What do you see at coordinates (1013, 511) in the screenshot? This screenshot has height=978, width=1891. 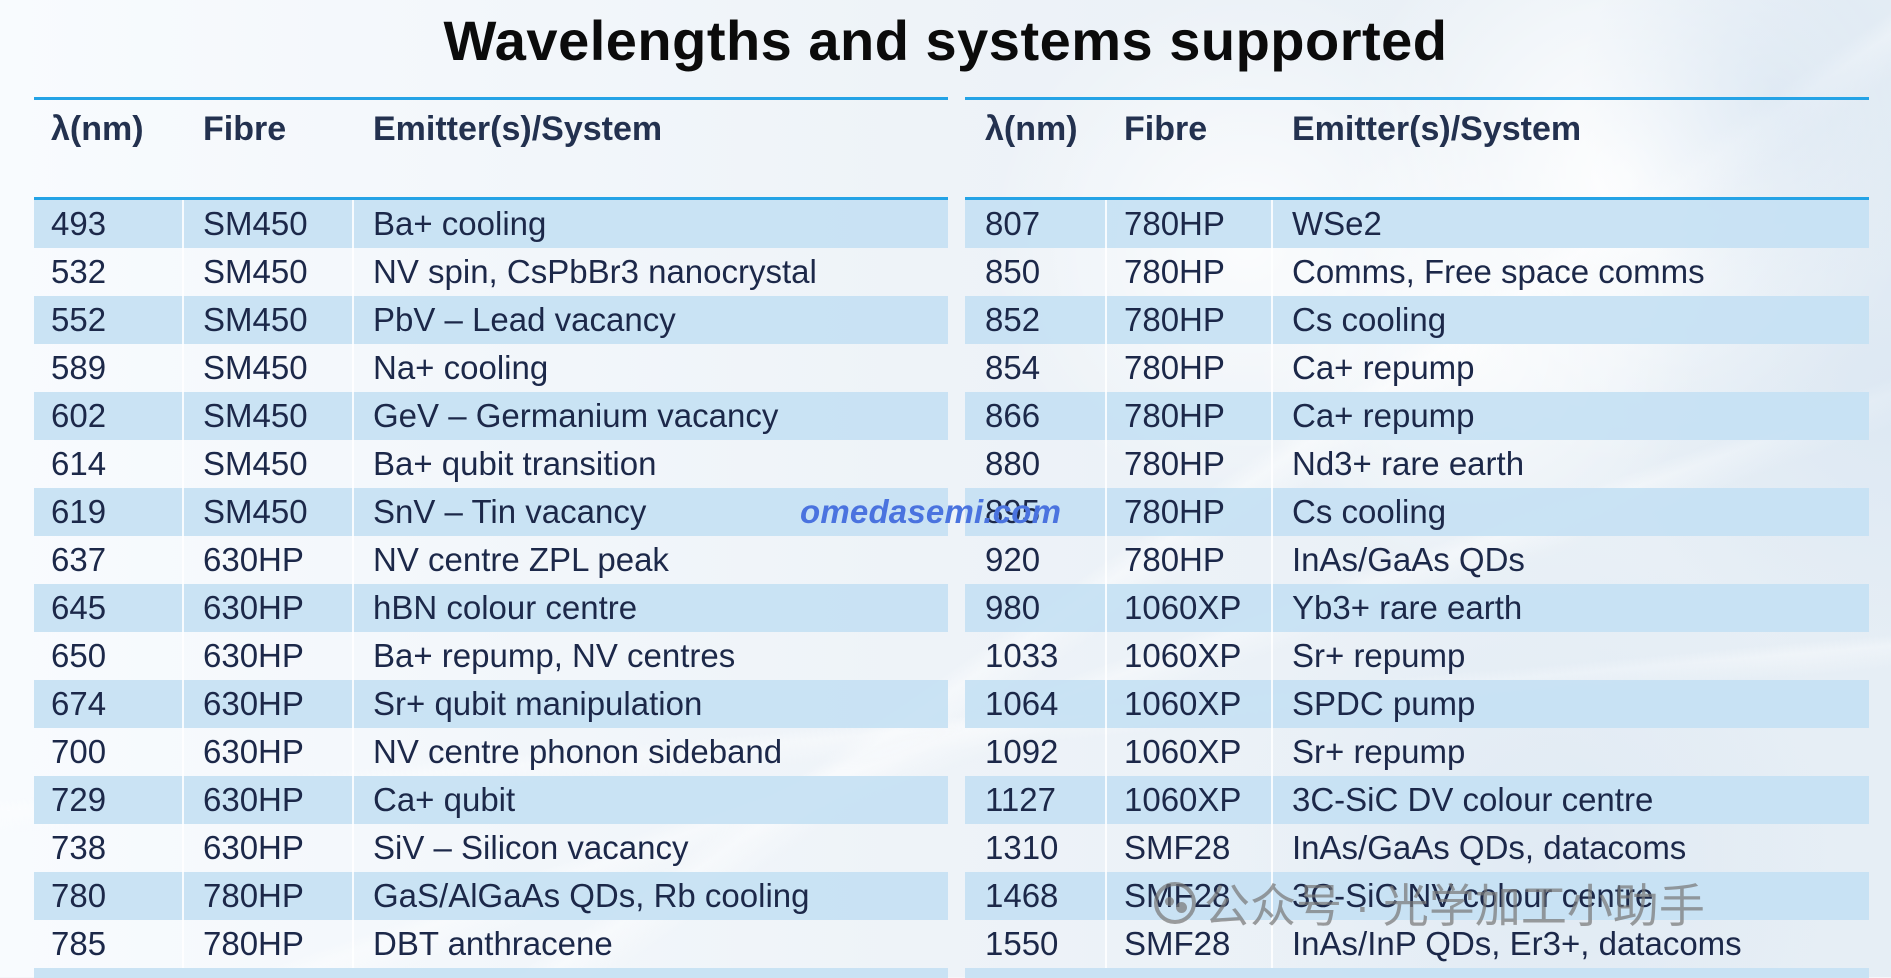 I see `wavelength-cell: 895` at bounding box center [1013, 511].